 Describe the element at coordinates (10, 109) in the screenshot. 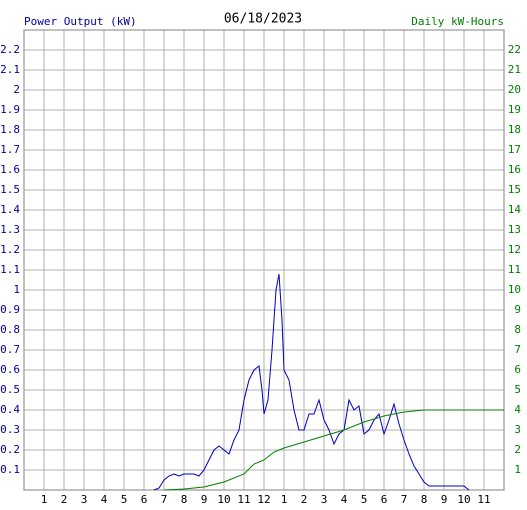

I see `y-tick-label: 1.9` at that location.